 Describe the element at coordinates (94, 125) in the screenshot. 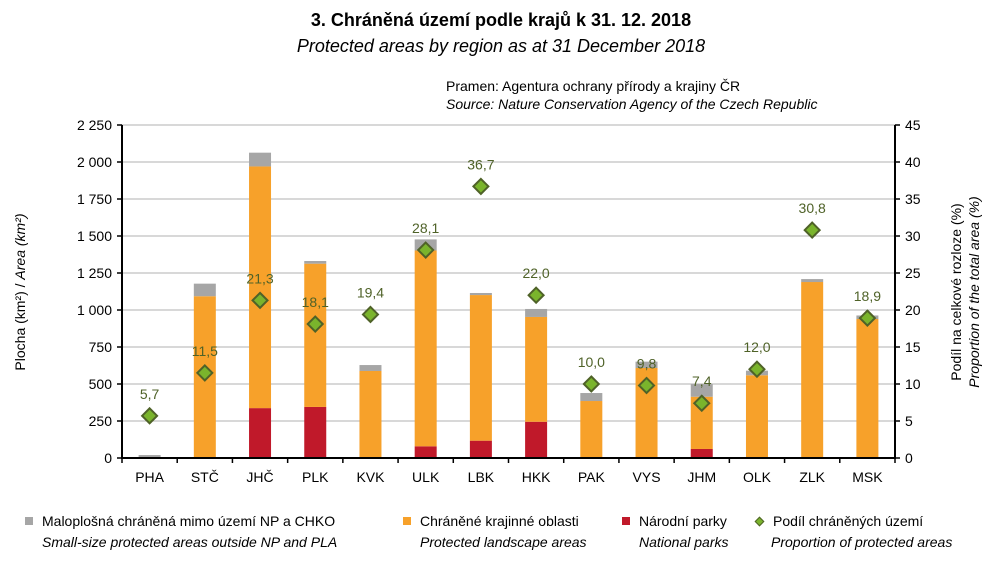

I see `left-tick-label: 2 250` at that location.